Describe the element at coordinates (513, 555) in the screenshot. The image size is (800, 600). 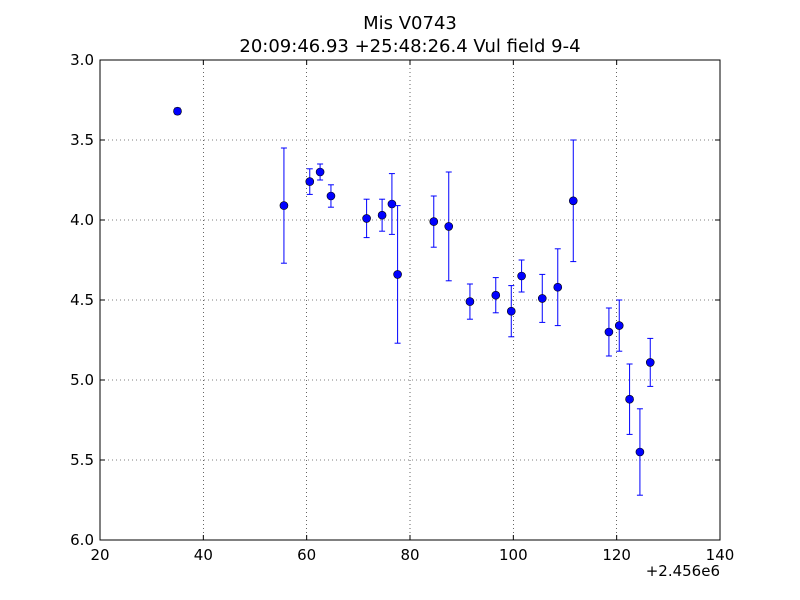
I see `x-tick-label: 100` at that location.